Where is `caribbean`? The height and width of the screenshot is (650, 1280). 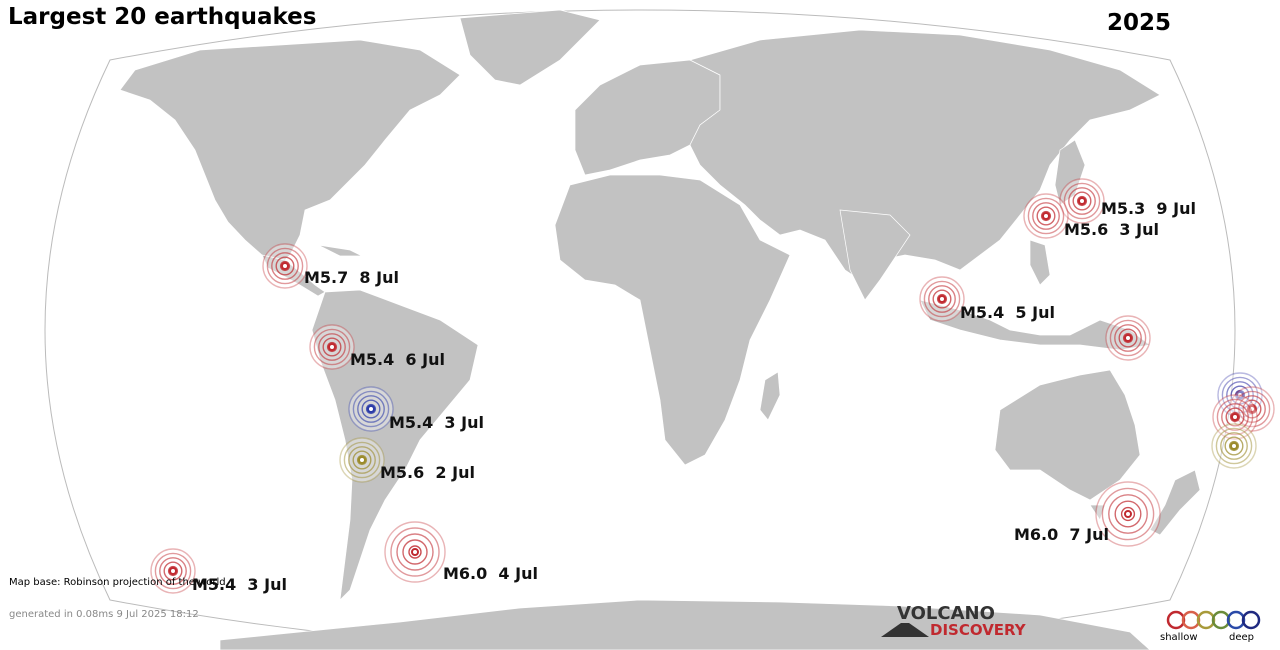 caribbean is located at coordinates (340, 250).